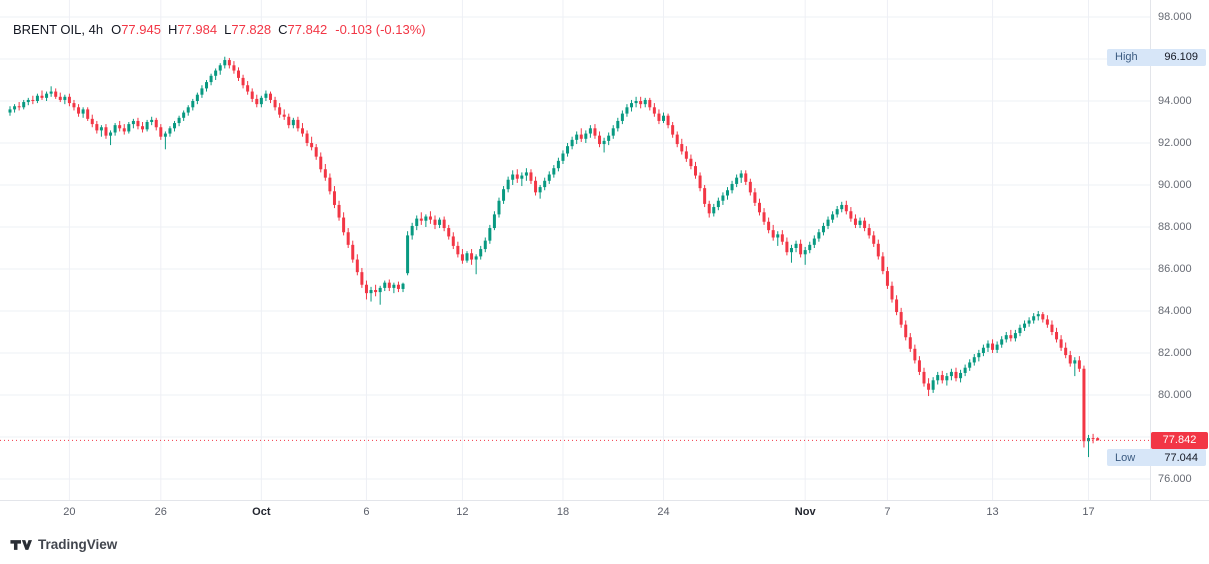  I want to click on price-scale-label: 98.000, so click(1175, 17).